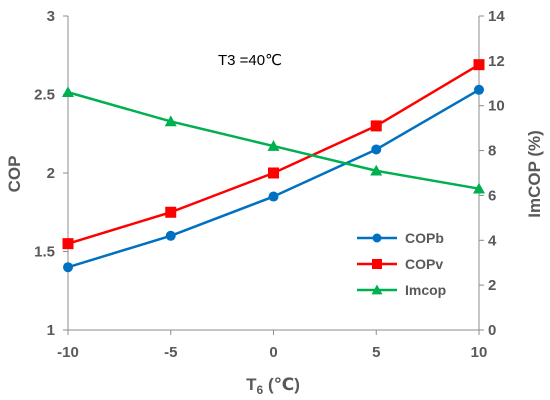 The width and height of the screenshot is (550, 400). I want to click on chart-annotation: T3 =40℃, so click(250, 60).